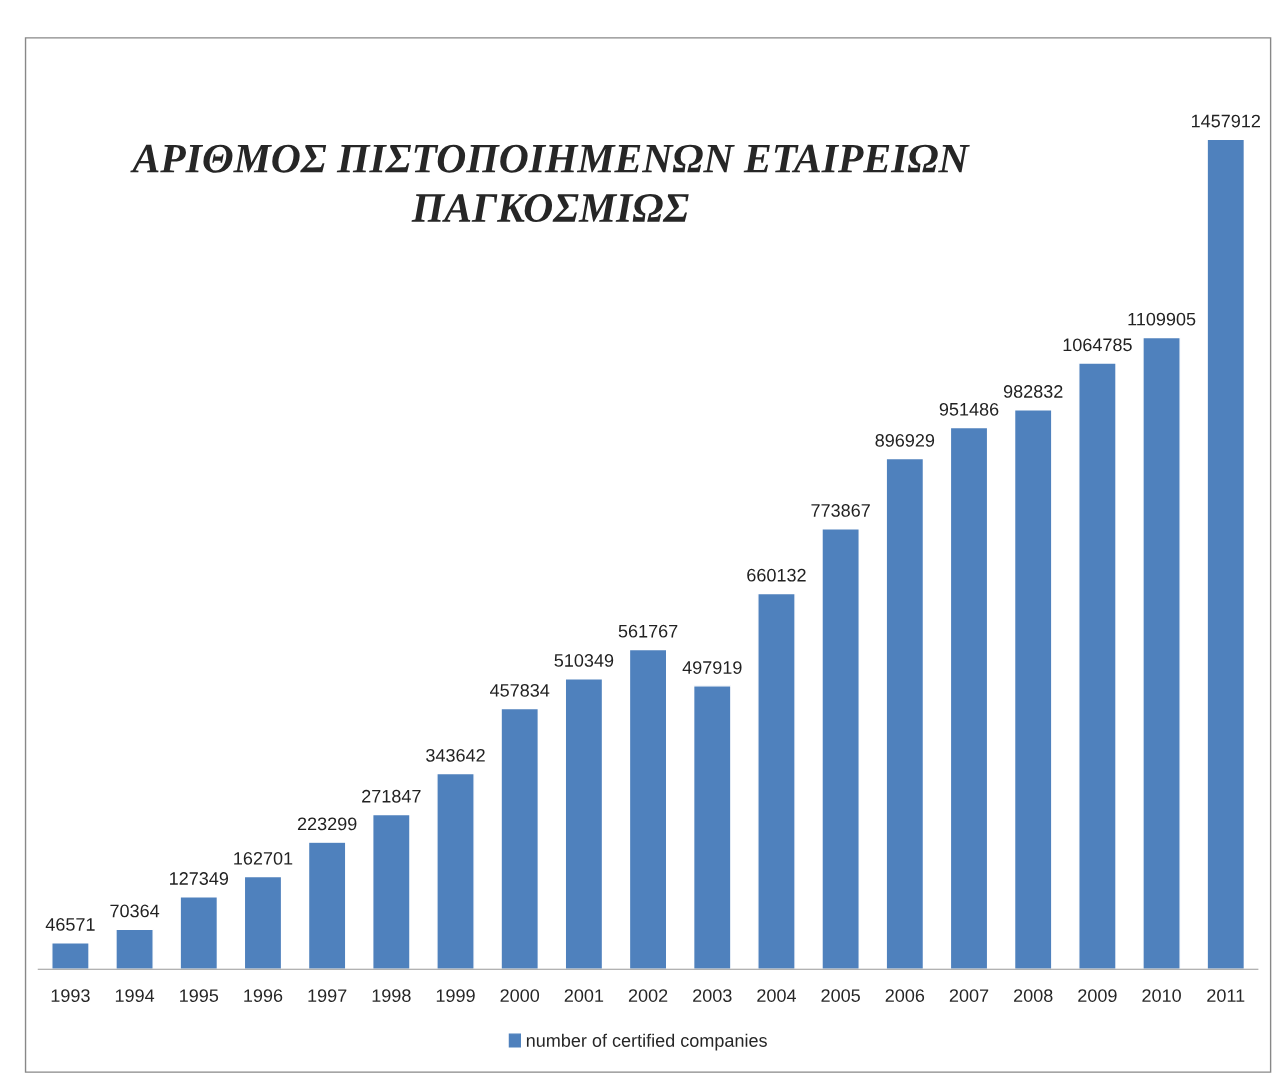 The width and height of the screenshot is (1277, 1083). What do you see at coordinates (199, 995) in the screenshot?
I see `x-tick-label: 1995` at bounding box center [199, 995].